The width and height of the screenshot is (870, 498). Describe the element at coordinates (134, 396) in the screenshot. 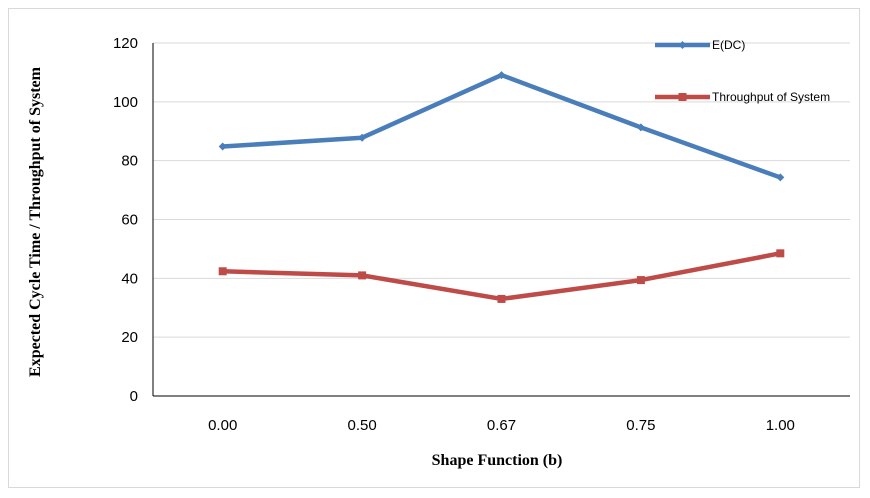

I see `y-tick-label: 0` at that location.